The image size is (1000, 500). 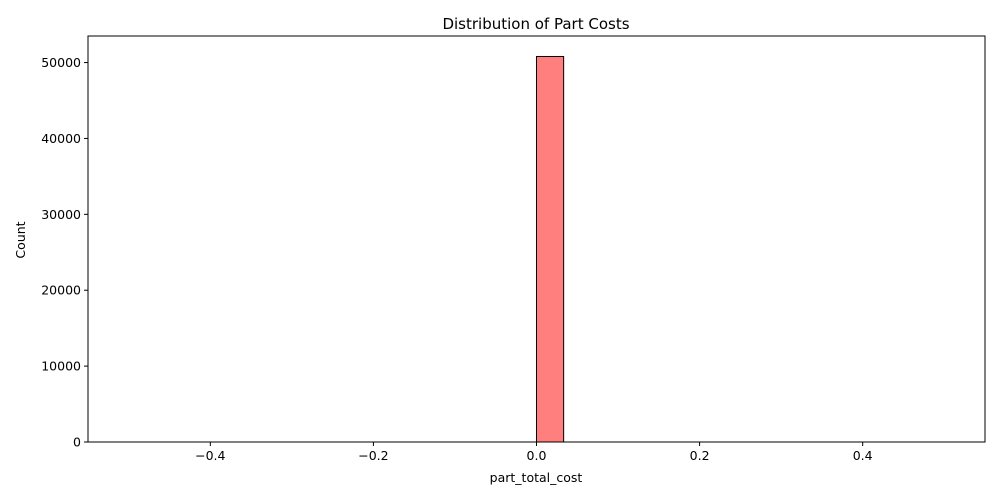 I want to click on x-tick-label: 0.0, so click(x=537, y=455).